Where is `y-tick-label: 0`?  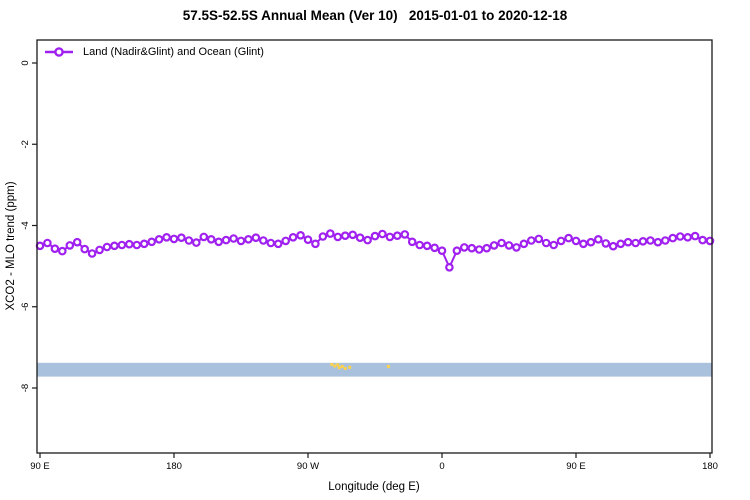
y-tick-label: 0 is located at coordinates (25, 62).